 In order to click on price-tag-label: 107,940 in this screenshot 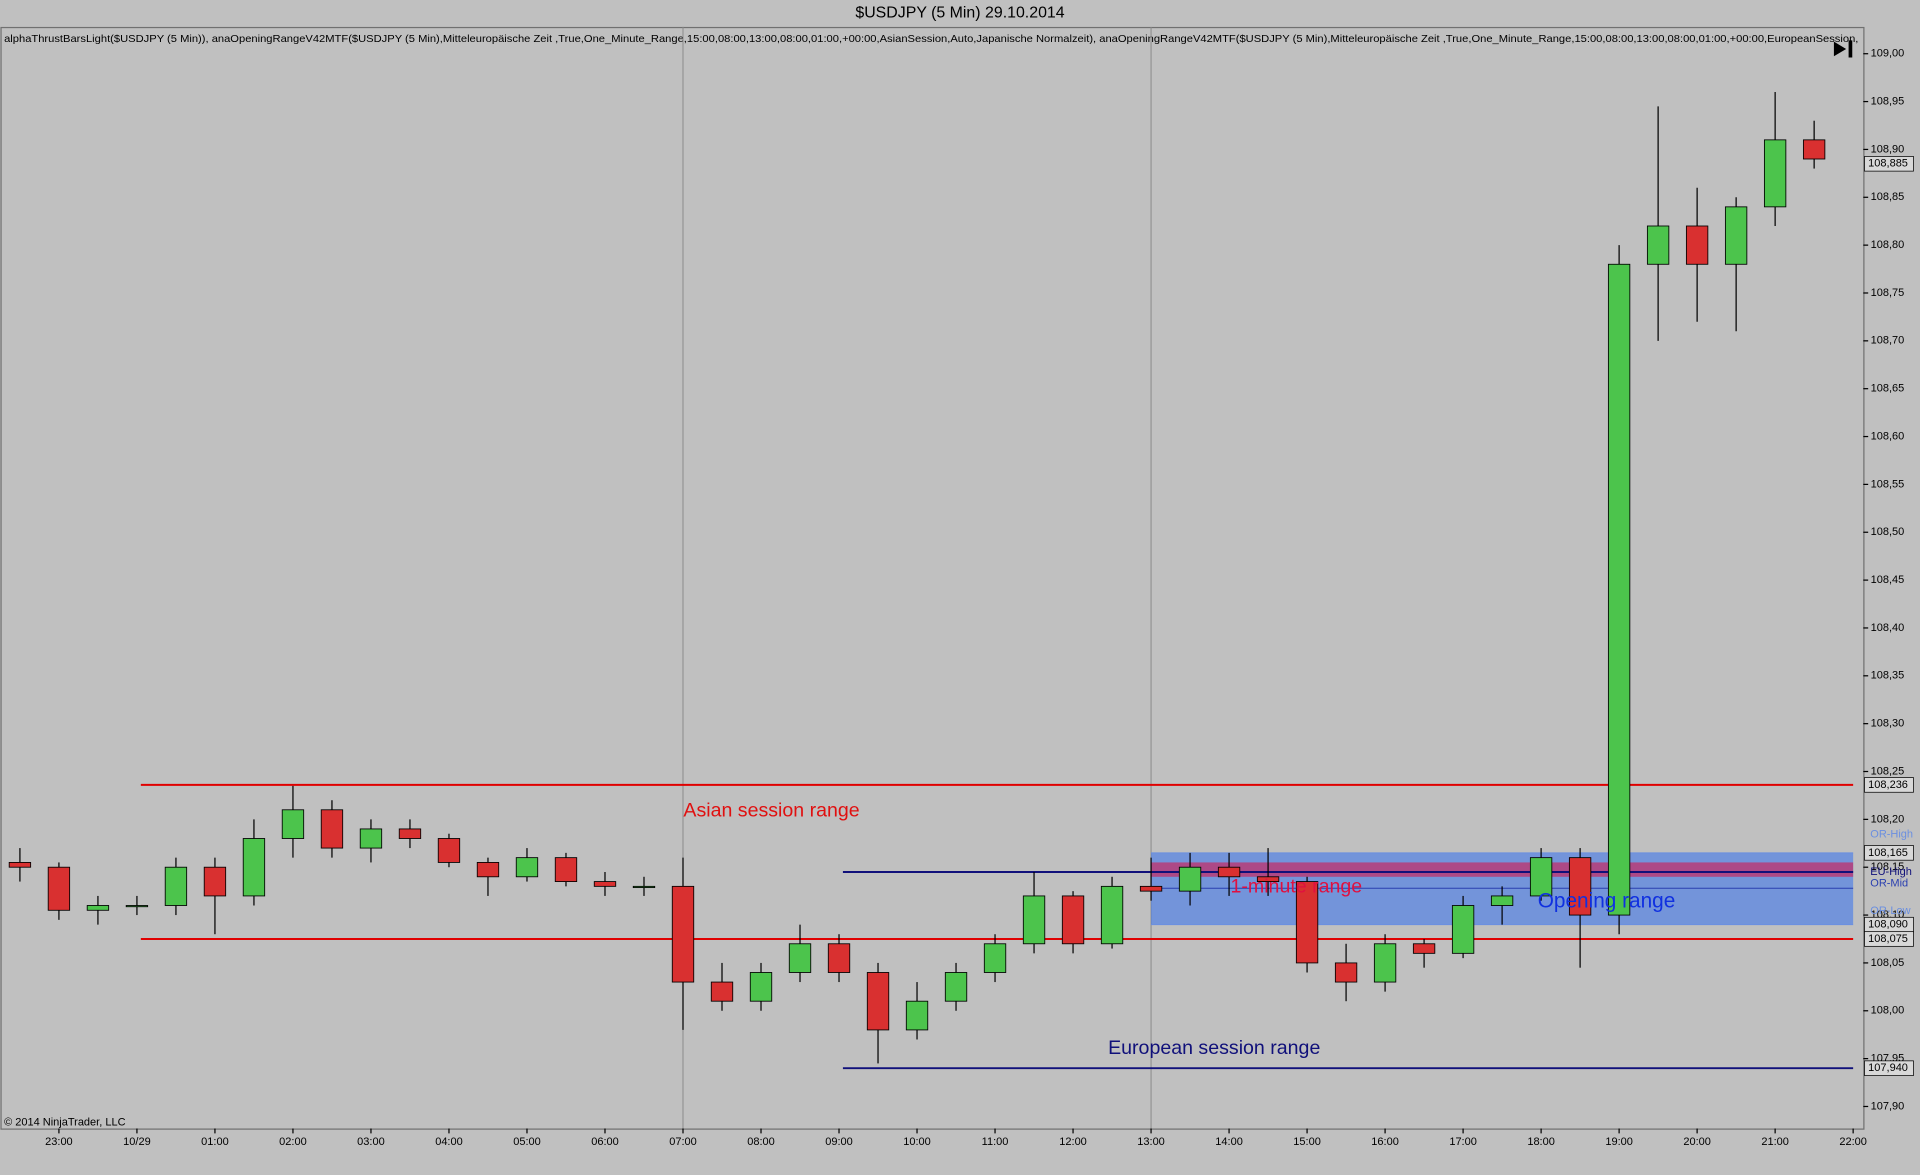, I will do `click(1888, 1068)`.